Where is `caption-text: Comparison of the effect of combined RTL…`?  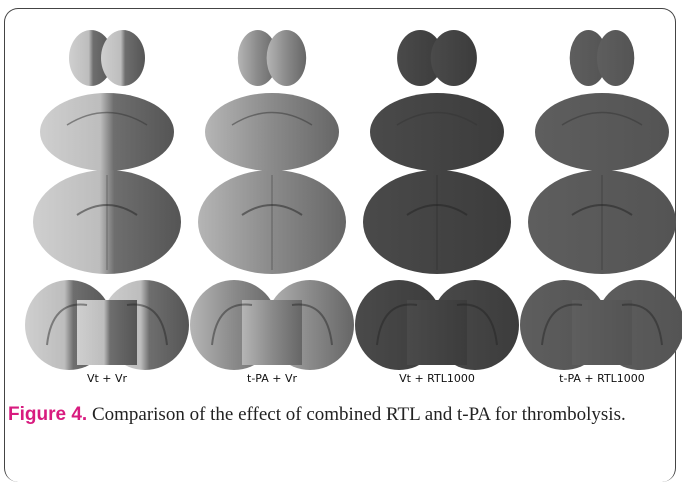
caption-text: Comparison of the effect of combined RTL… is located at coordinates (358, 414).